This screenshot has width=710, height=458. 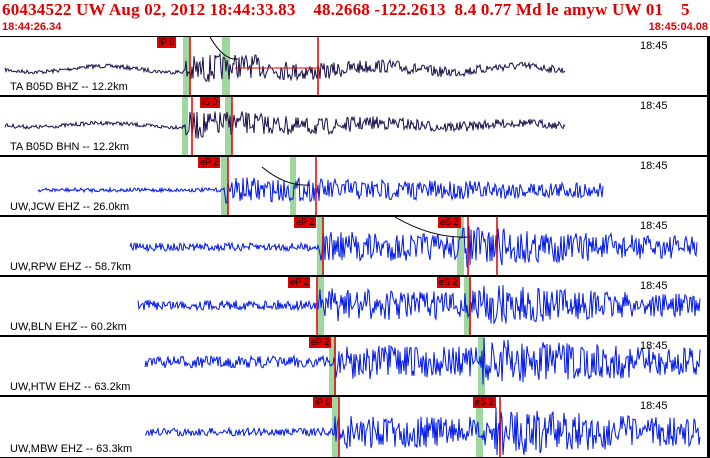 I want to click on trace-panel: iP 0 18:45 TA B05D BHZ -- 12.2km, so click(x=355, y=66).